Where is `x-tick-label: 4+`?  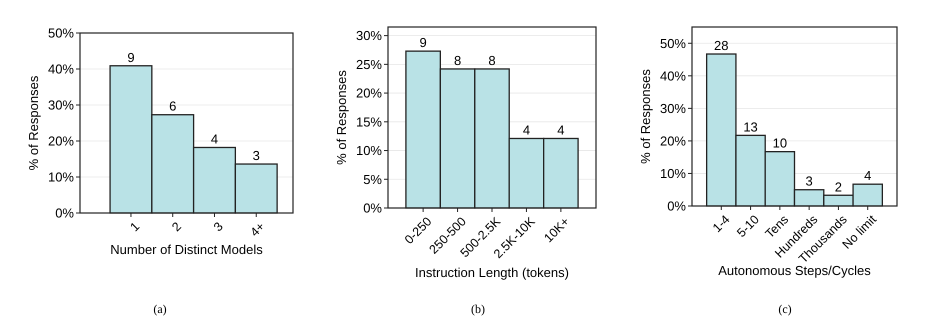
x-tick-label: 4+ is located at coordinates (258, 229).